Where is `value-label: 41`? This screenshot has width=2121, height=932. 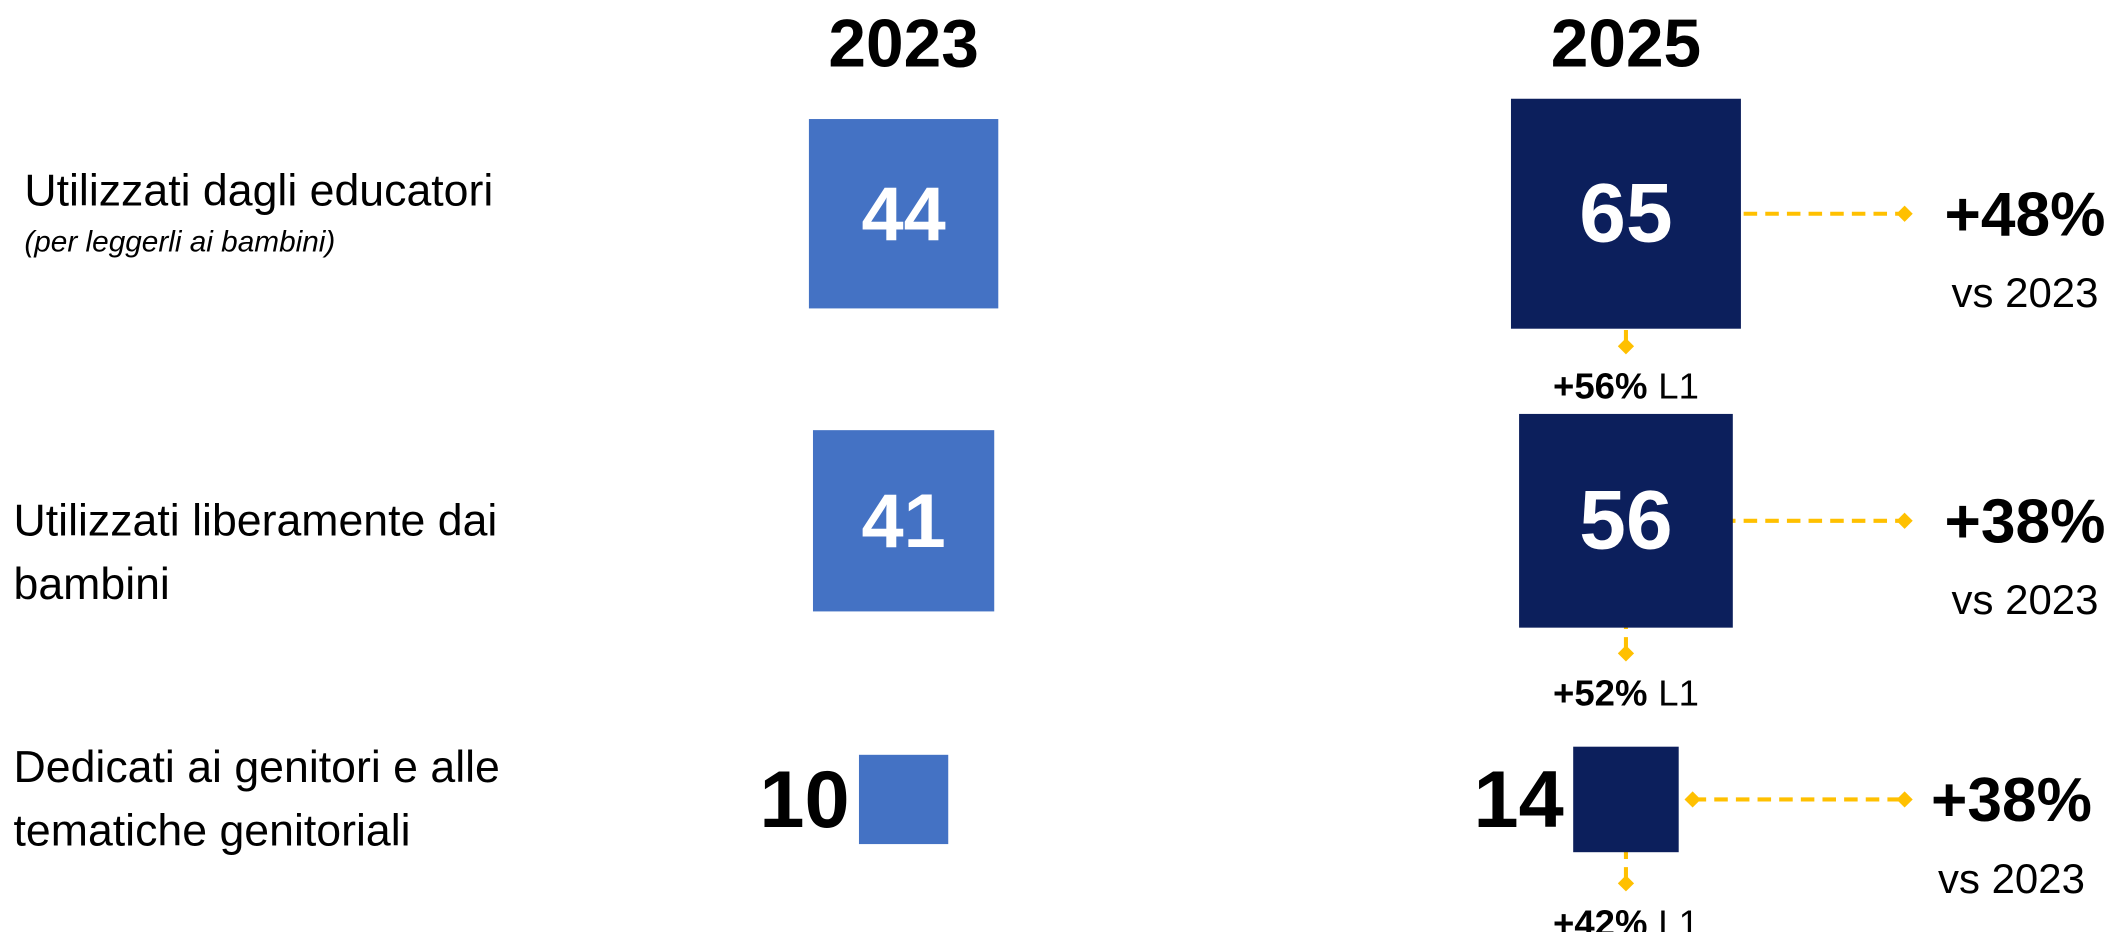 value-label: 41 is located at coordinates (903, 521).